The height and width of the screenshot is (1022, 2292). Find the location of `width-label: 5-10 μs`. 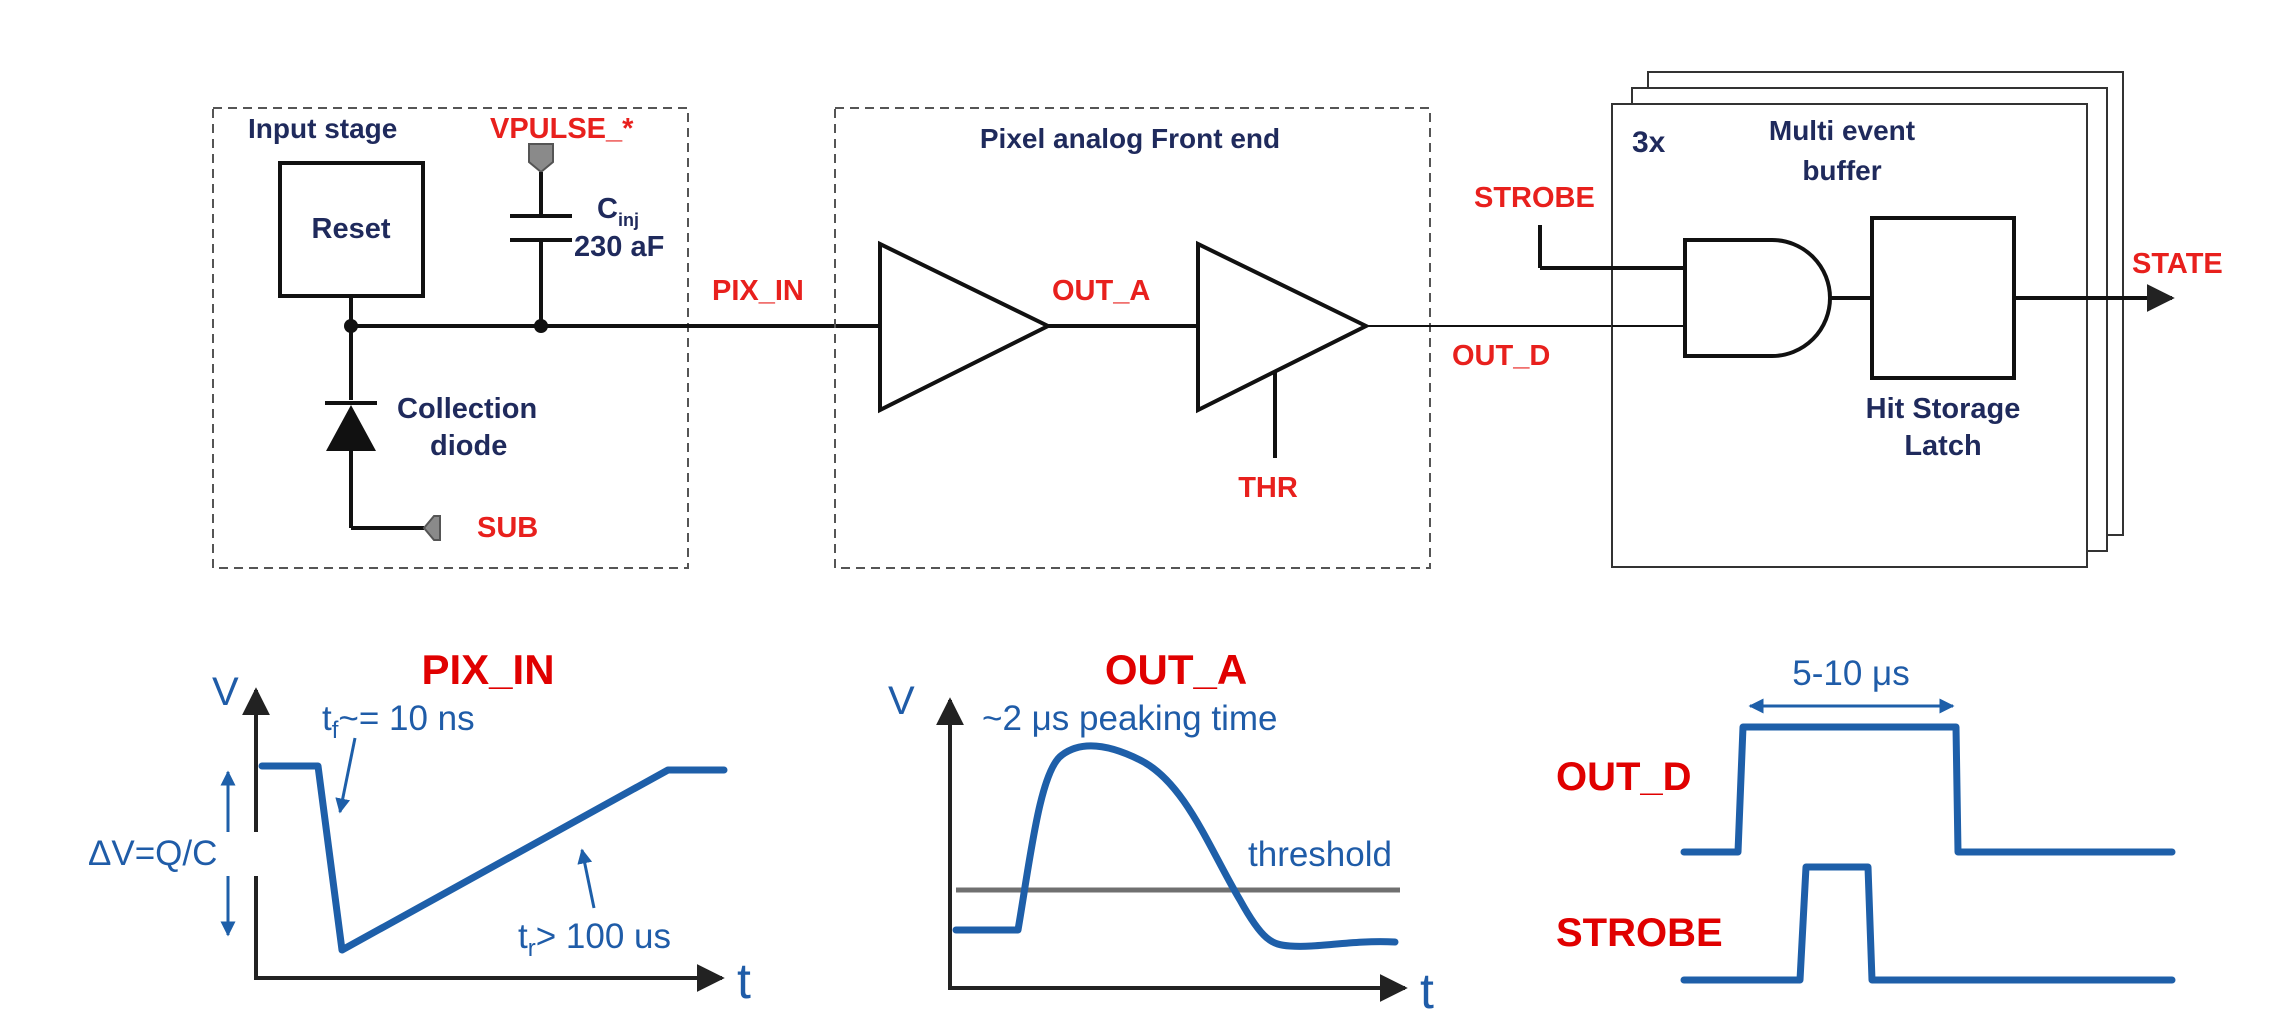

width-label: 5-10 μs is located at coordinates (1850, 673).